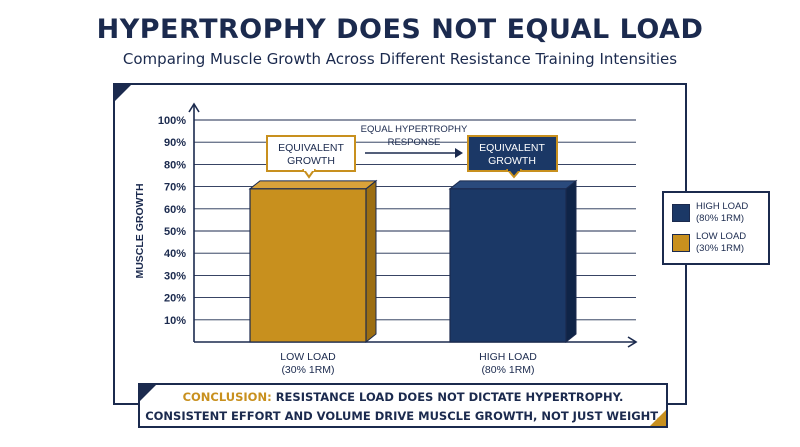 The image size is (800, 447). Describe the element at coordinates (227, 397) in the screenshot. I see `conclusion-label: CONCLUSION:` at that location.